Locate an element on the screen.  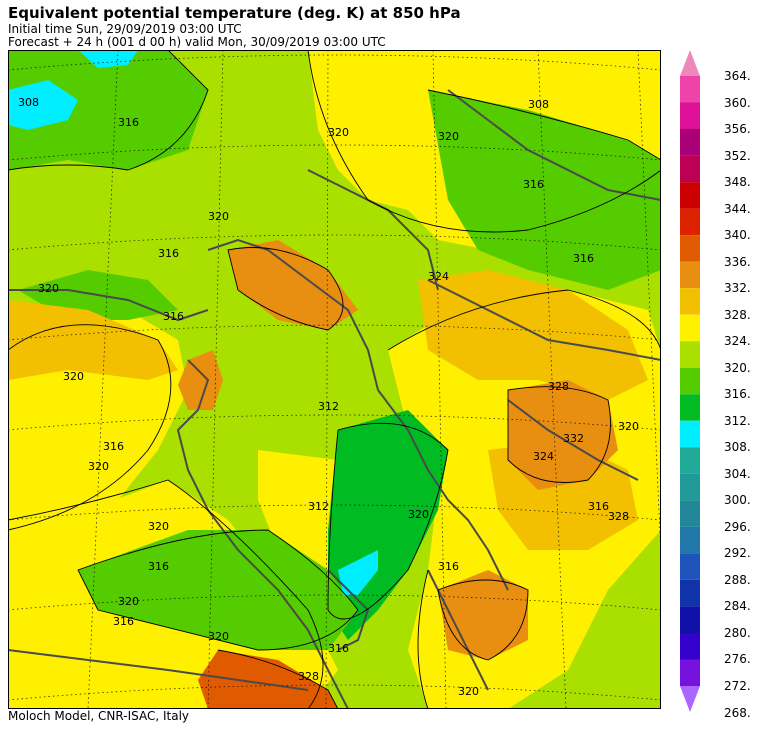
field-324-east is located at coordinates (533, 335).